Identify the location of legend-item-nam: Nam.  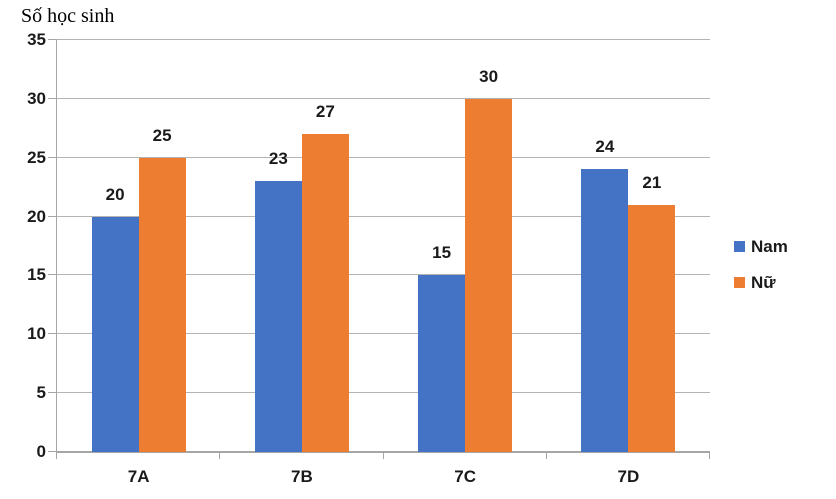
(761, 246).